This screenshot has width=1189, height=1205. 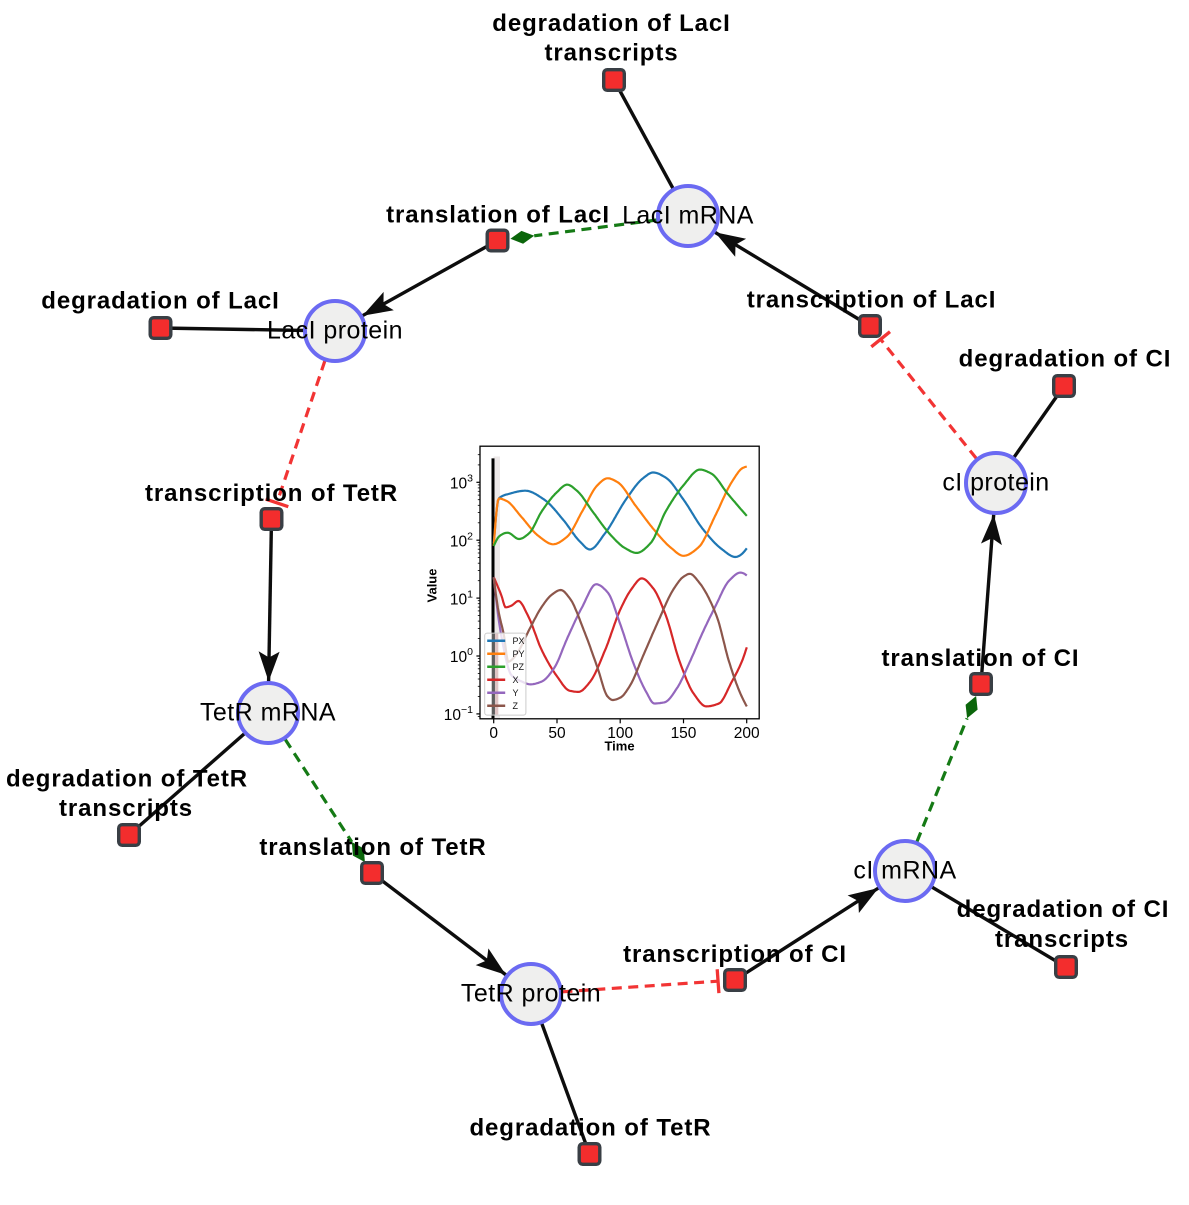 What do you see at coordinates (620, 733) in the screenshot?
I see `svg-text: 100` at bounding box center [620, 733].